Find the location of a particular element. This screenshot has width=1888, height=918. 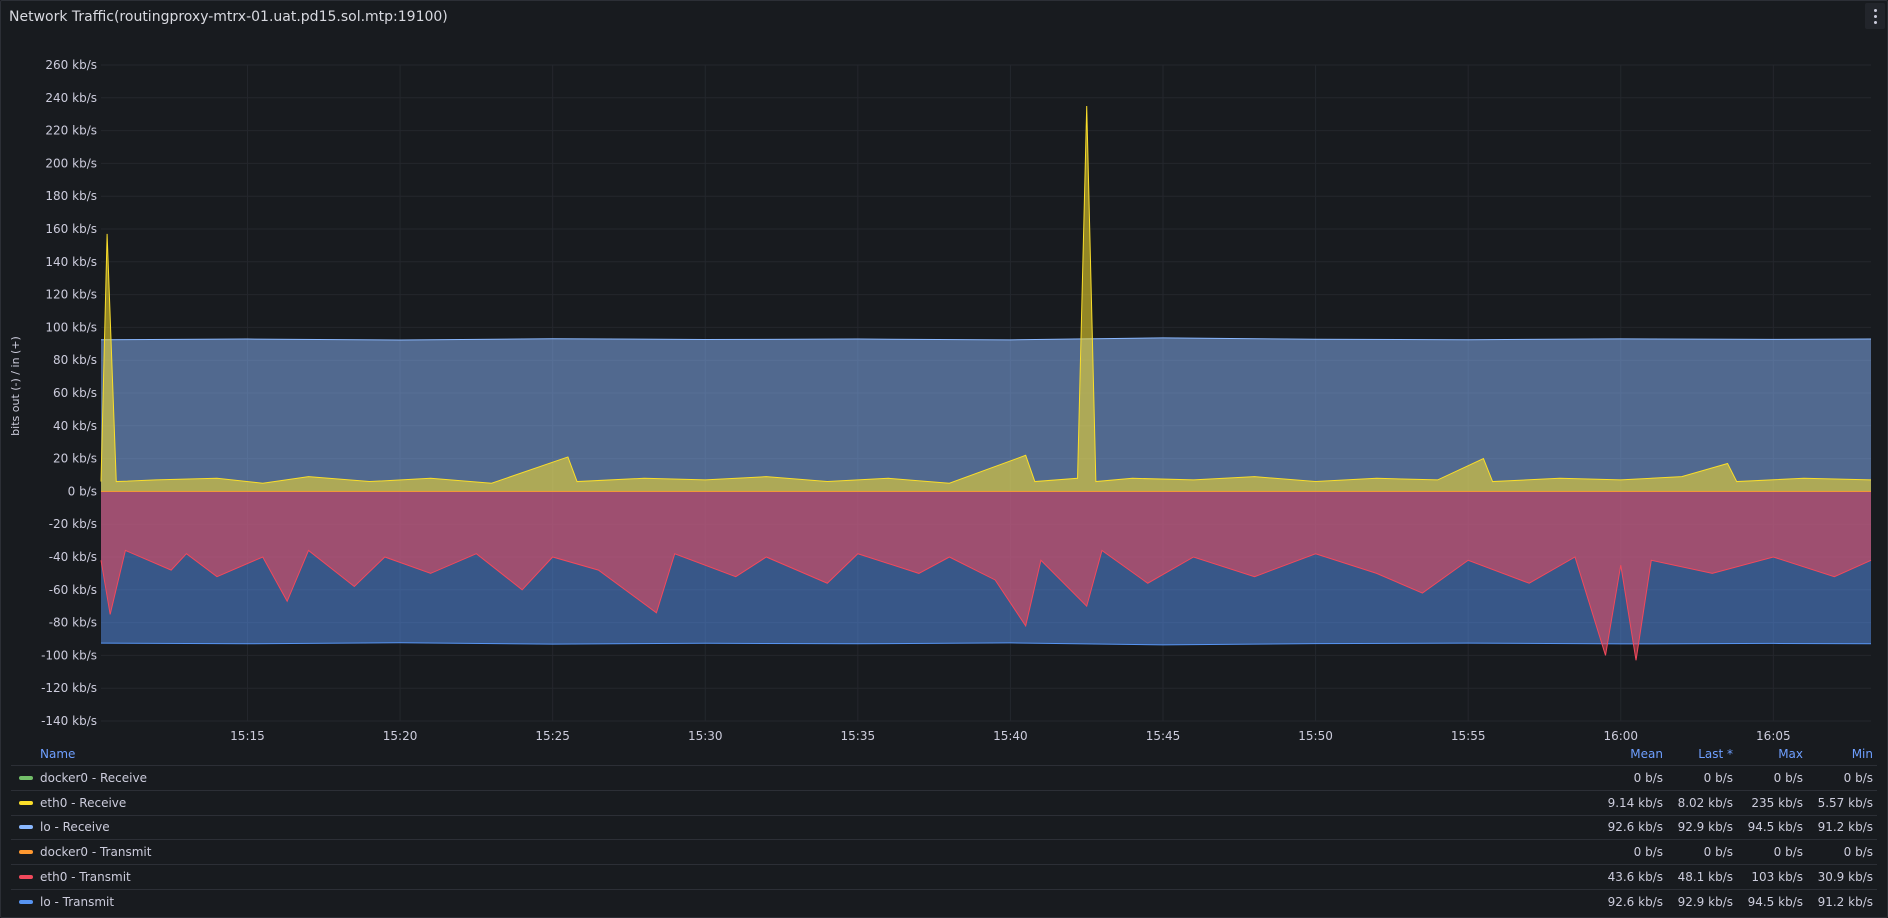

y-tick-label: 180 kb/s is located at coordinates (71, 196).